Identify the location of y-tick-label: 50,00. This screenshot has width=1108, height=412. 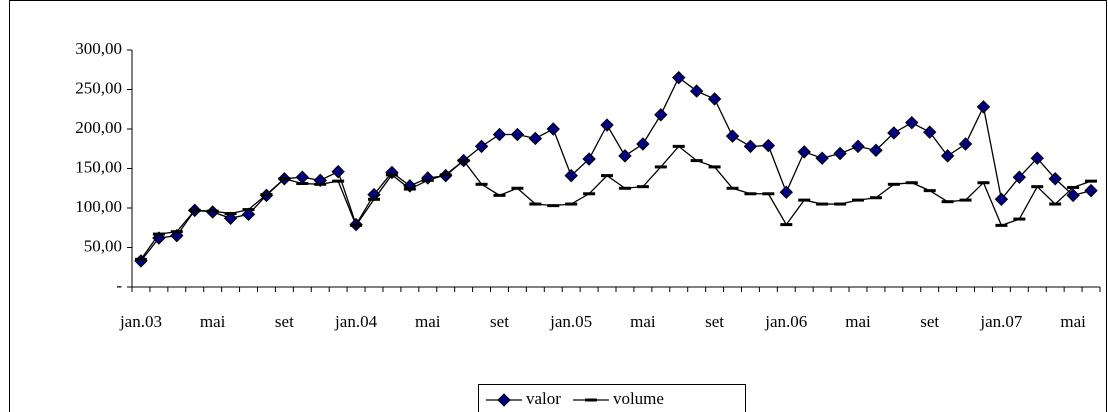
(103, 245).